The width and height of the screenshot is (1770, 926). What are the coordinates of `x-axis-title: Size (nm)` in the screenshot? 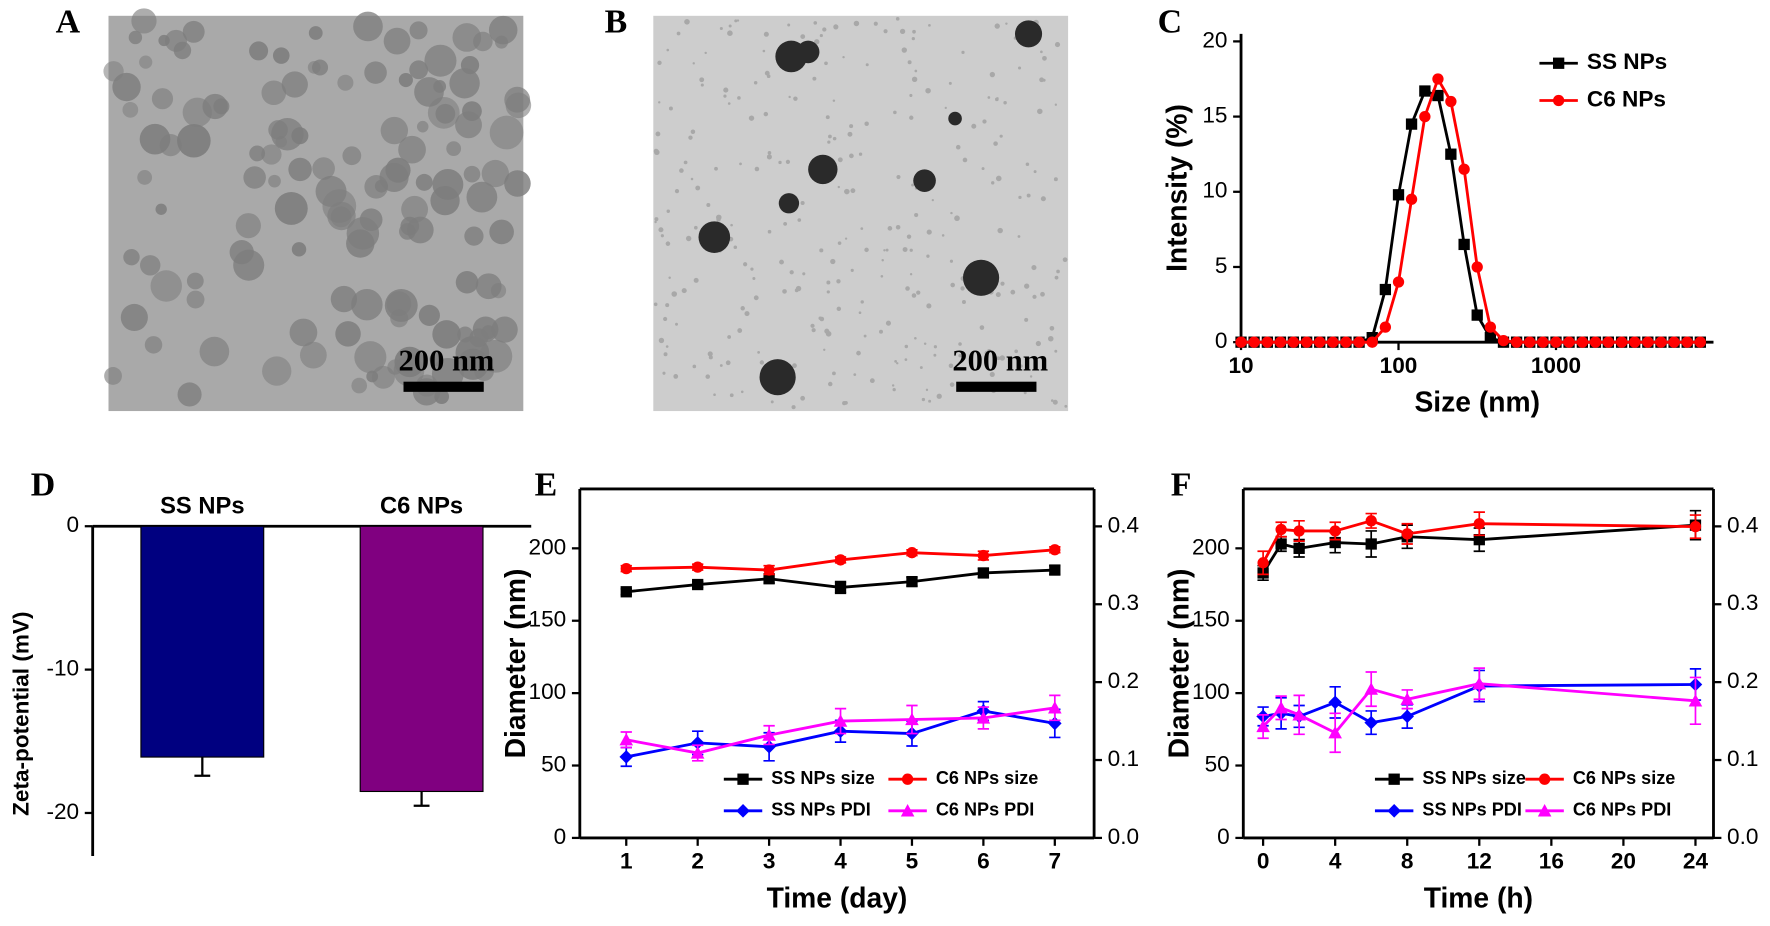 It's located at (1477, 402).